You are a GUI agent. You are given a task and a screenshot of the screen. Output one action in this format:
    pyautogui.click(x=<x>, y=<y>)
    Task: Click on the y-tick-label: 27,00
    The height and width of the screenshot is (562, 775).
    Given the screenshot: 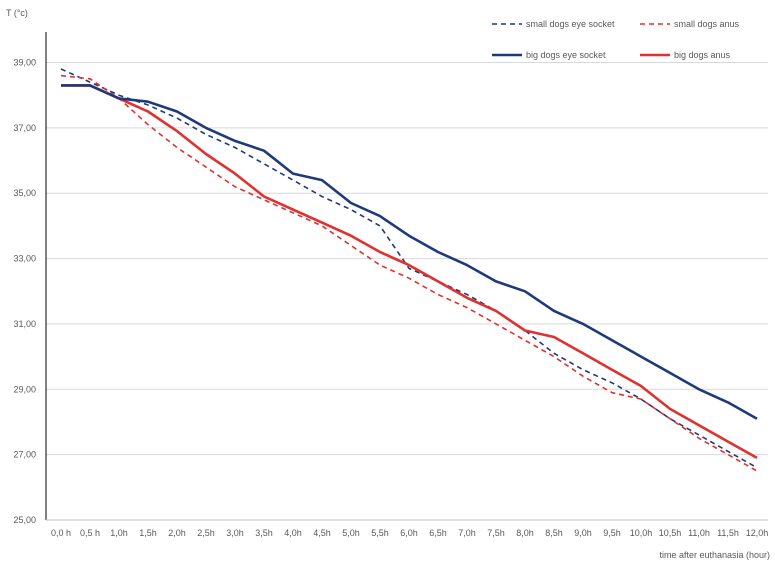 What is the action you would take?
    pyautogui.click(x=24, y=455)
    